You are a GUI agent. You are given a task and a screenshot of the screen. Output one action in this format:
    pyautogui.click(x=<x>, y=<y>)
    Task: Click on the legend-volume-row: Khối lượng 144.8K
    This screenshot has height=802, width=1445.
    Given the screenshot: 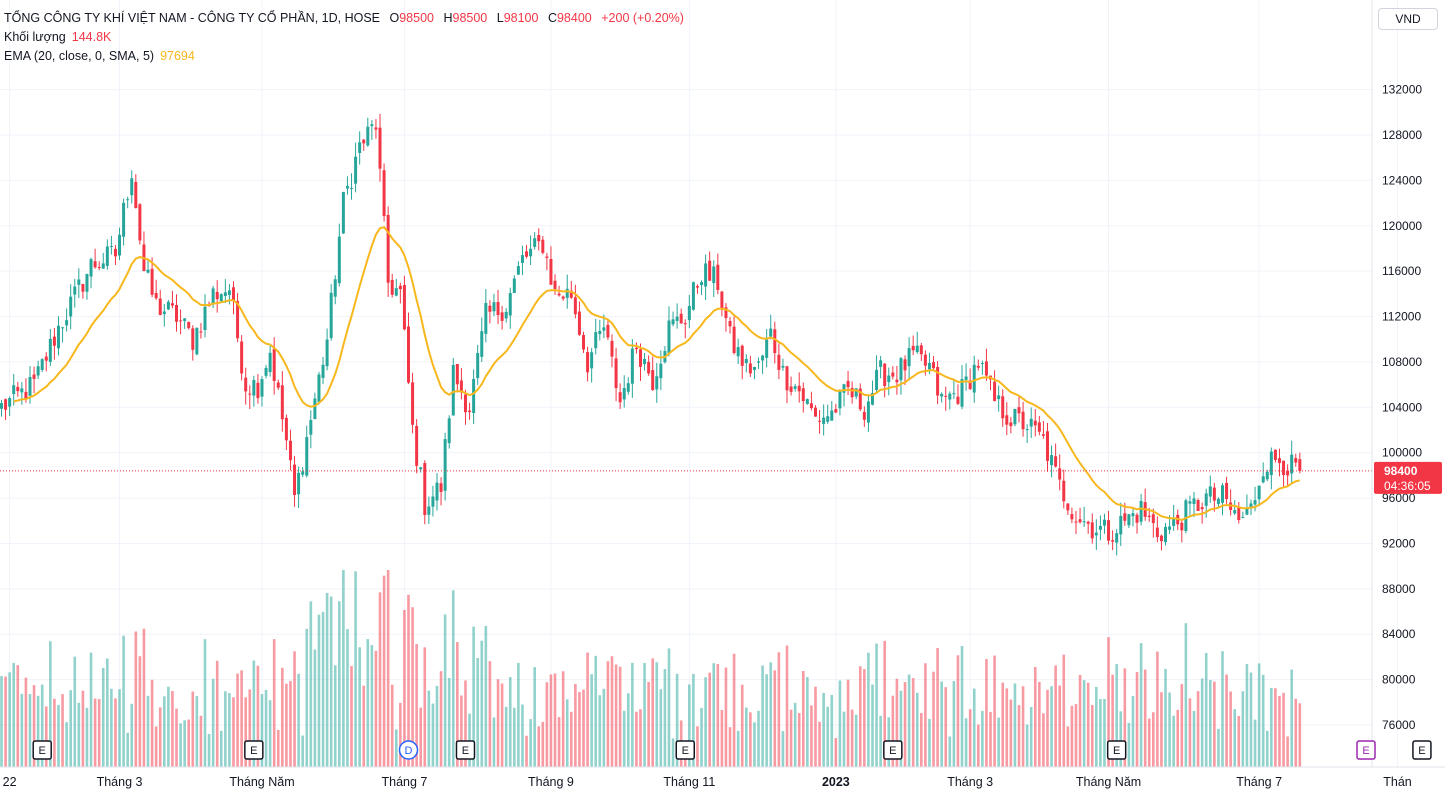 What is the action you would take?
    pyautogui.click(x=344, y=37)
    